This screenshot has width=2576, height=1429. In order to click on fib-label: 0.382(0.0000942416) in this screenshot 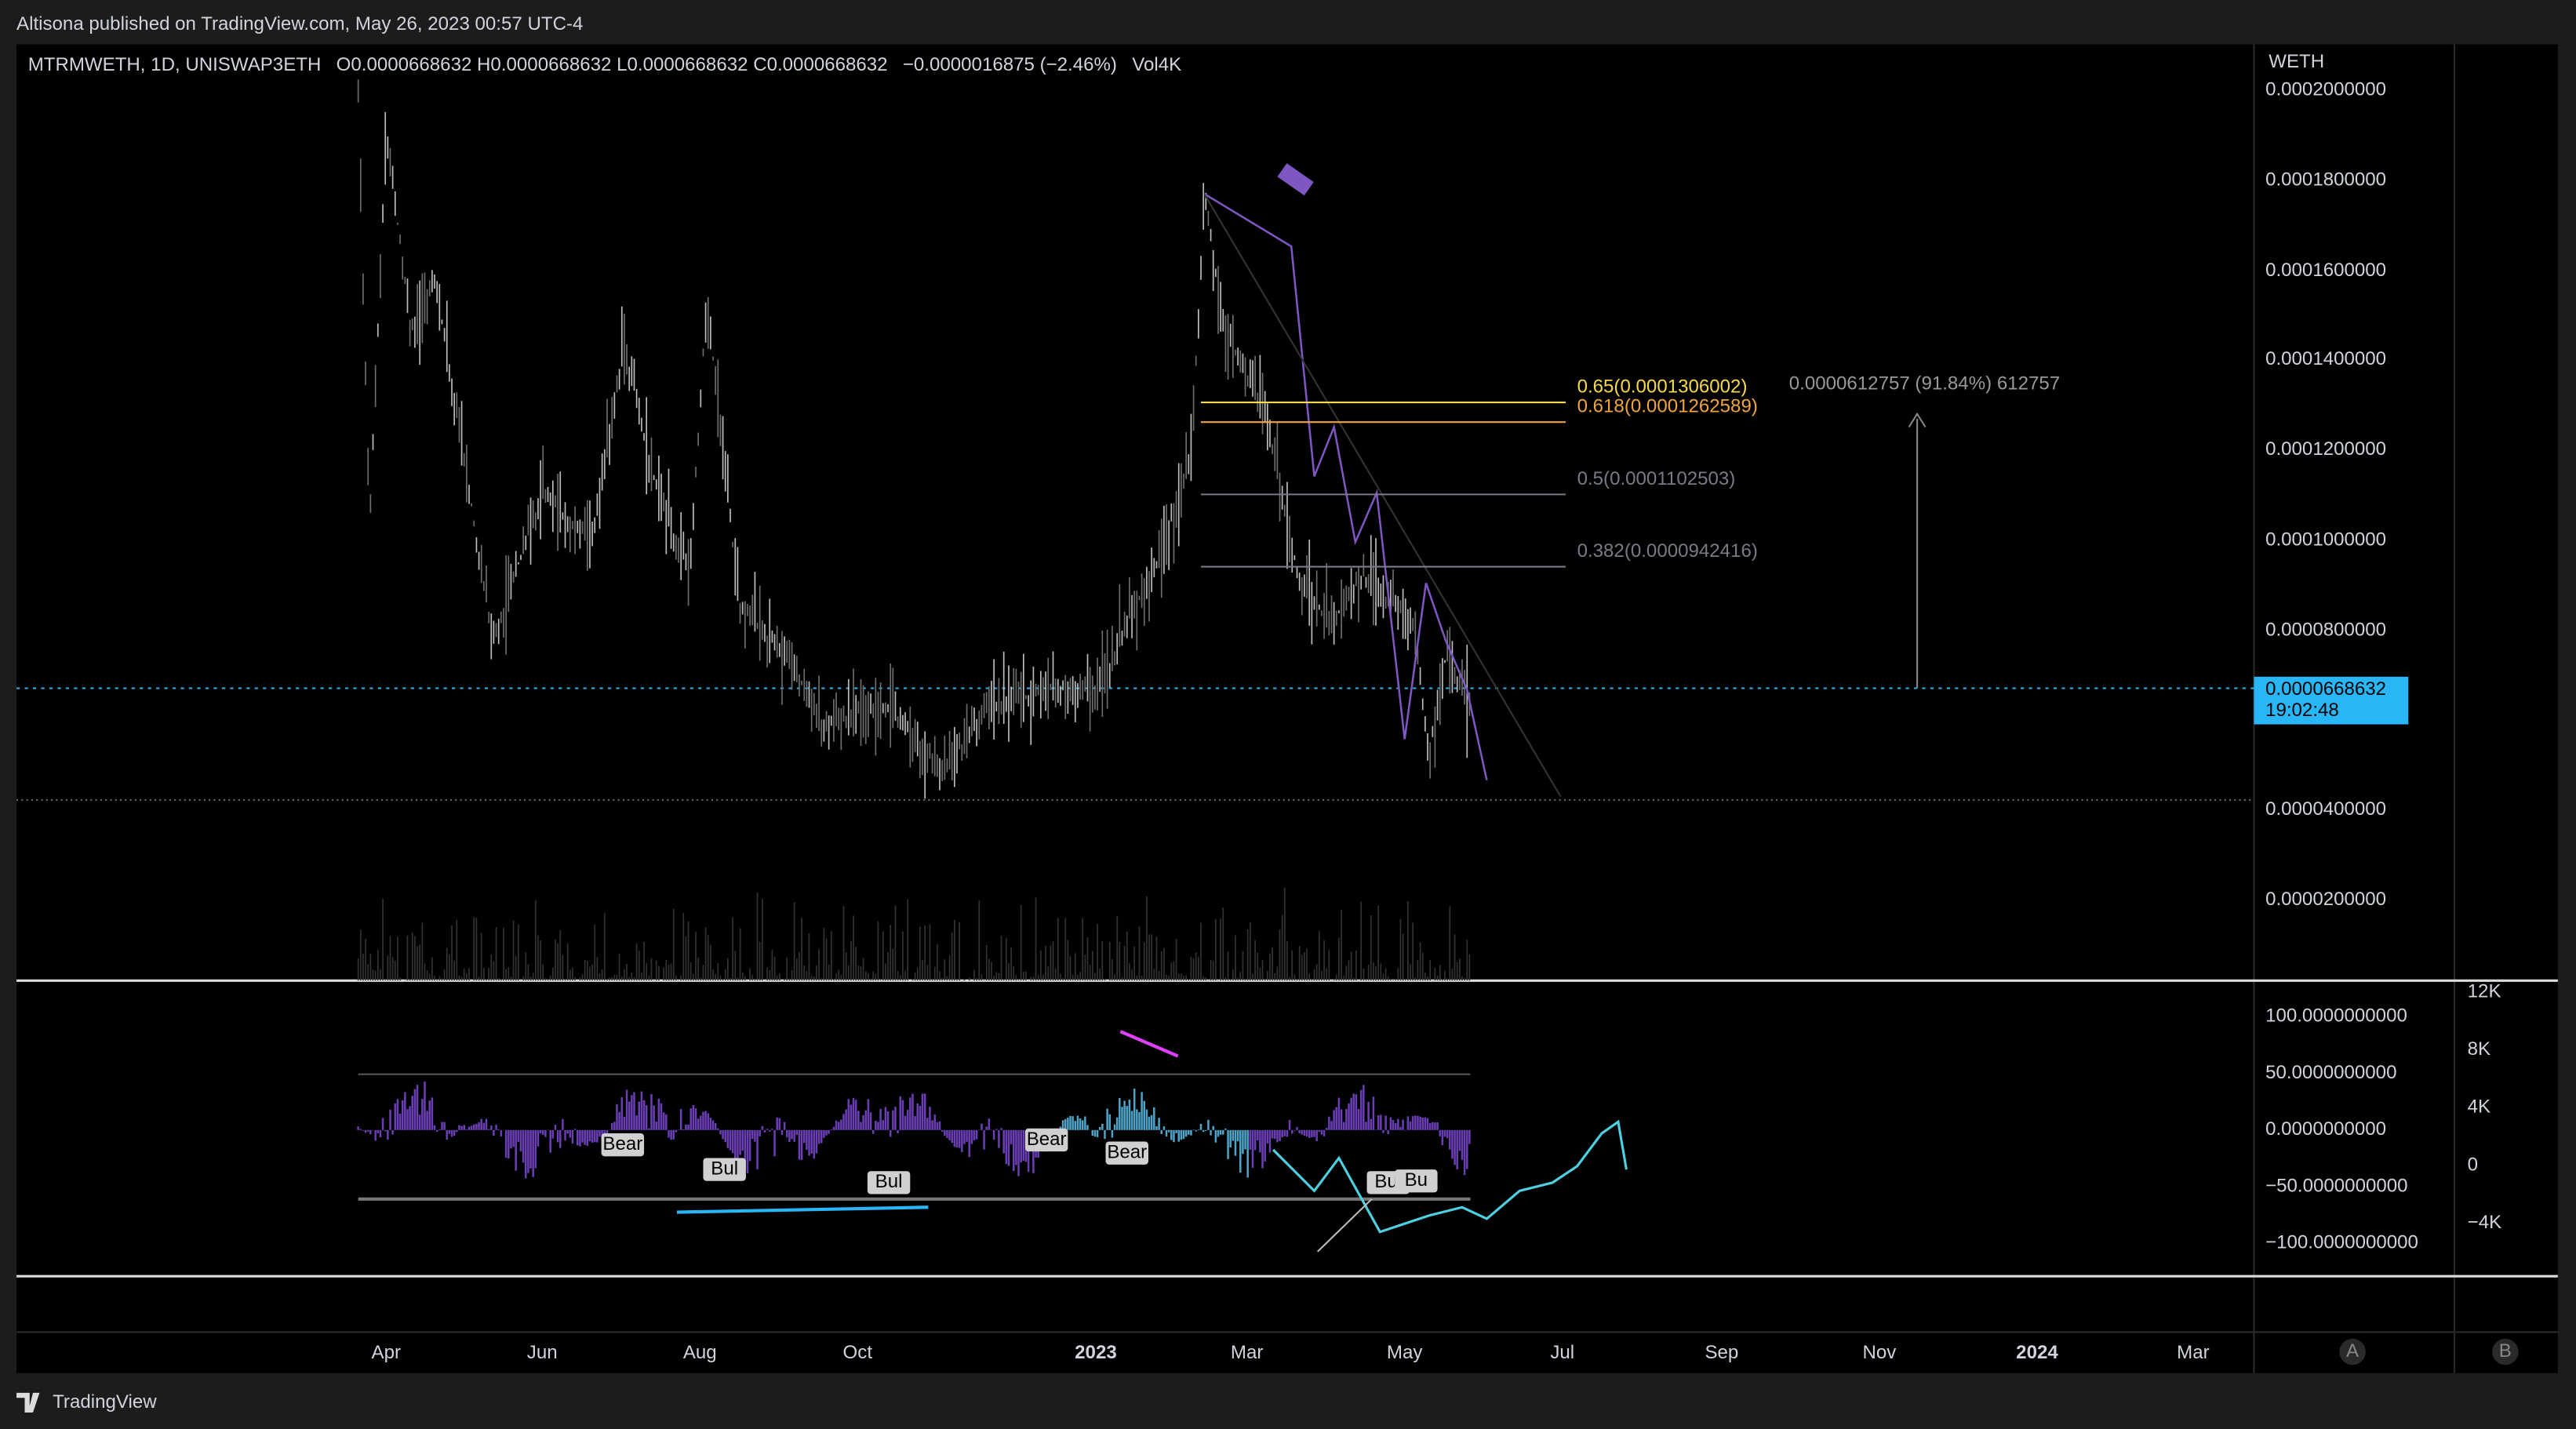, I will do `click(1667, 551)`.